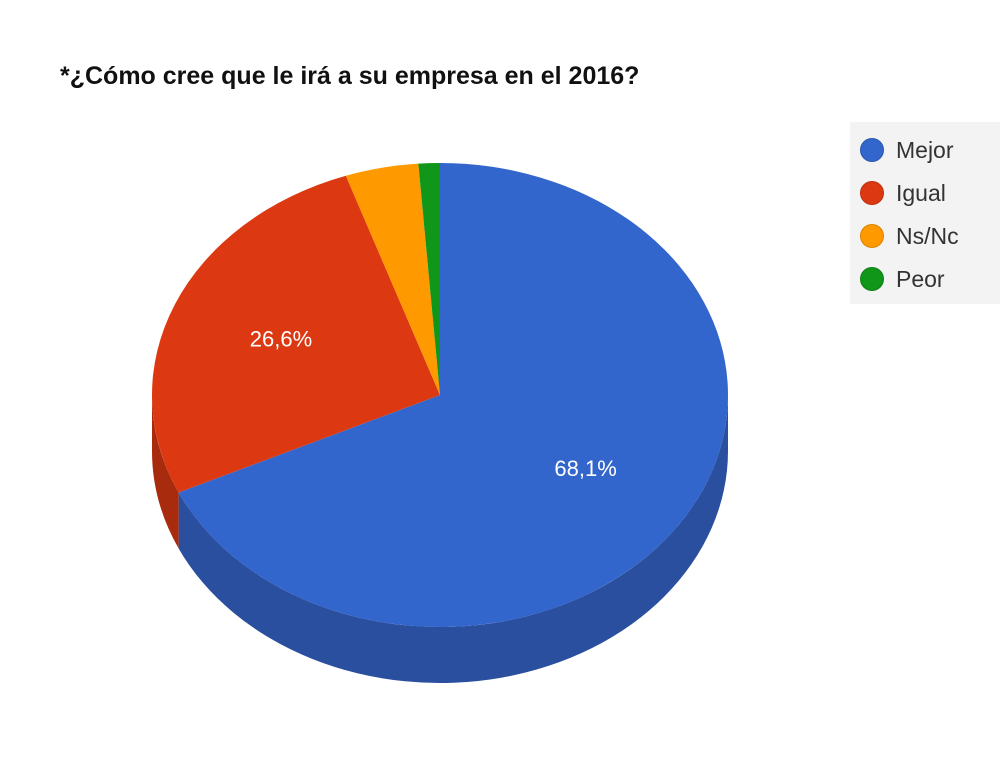  I want to click on legend-swatch-peor, so click(872, 279).